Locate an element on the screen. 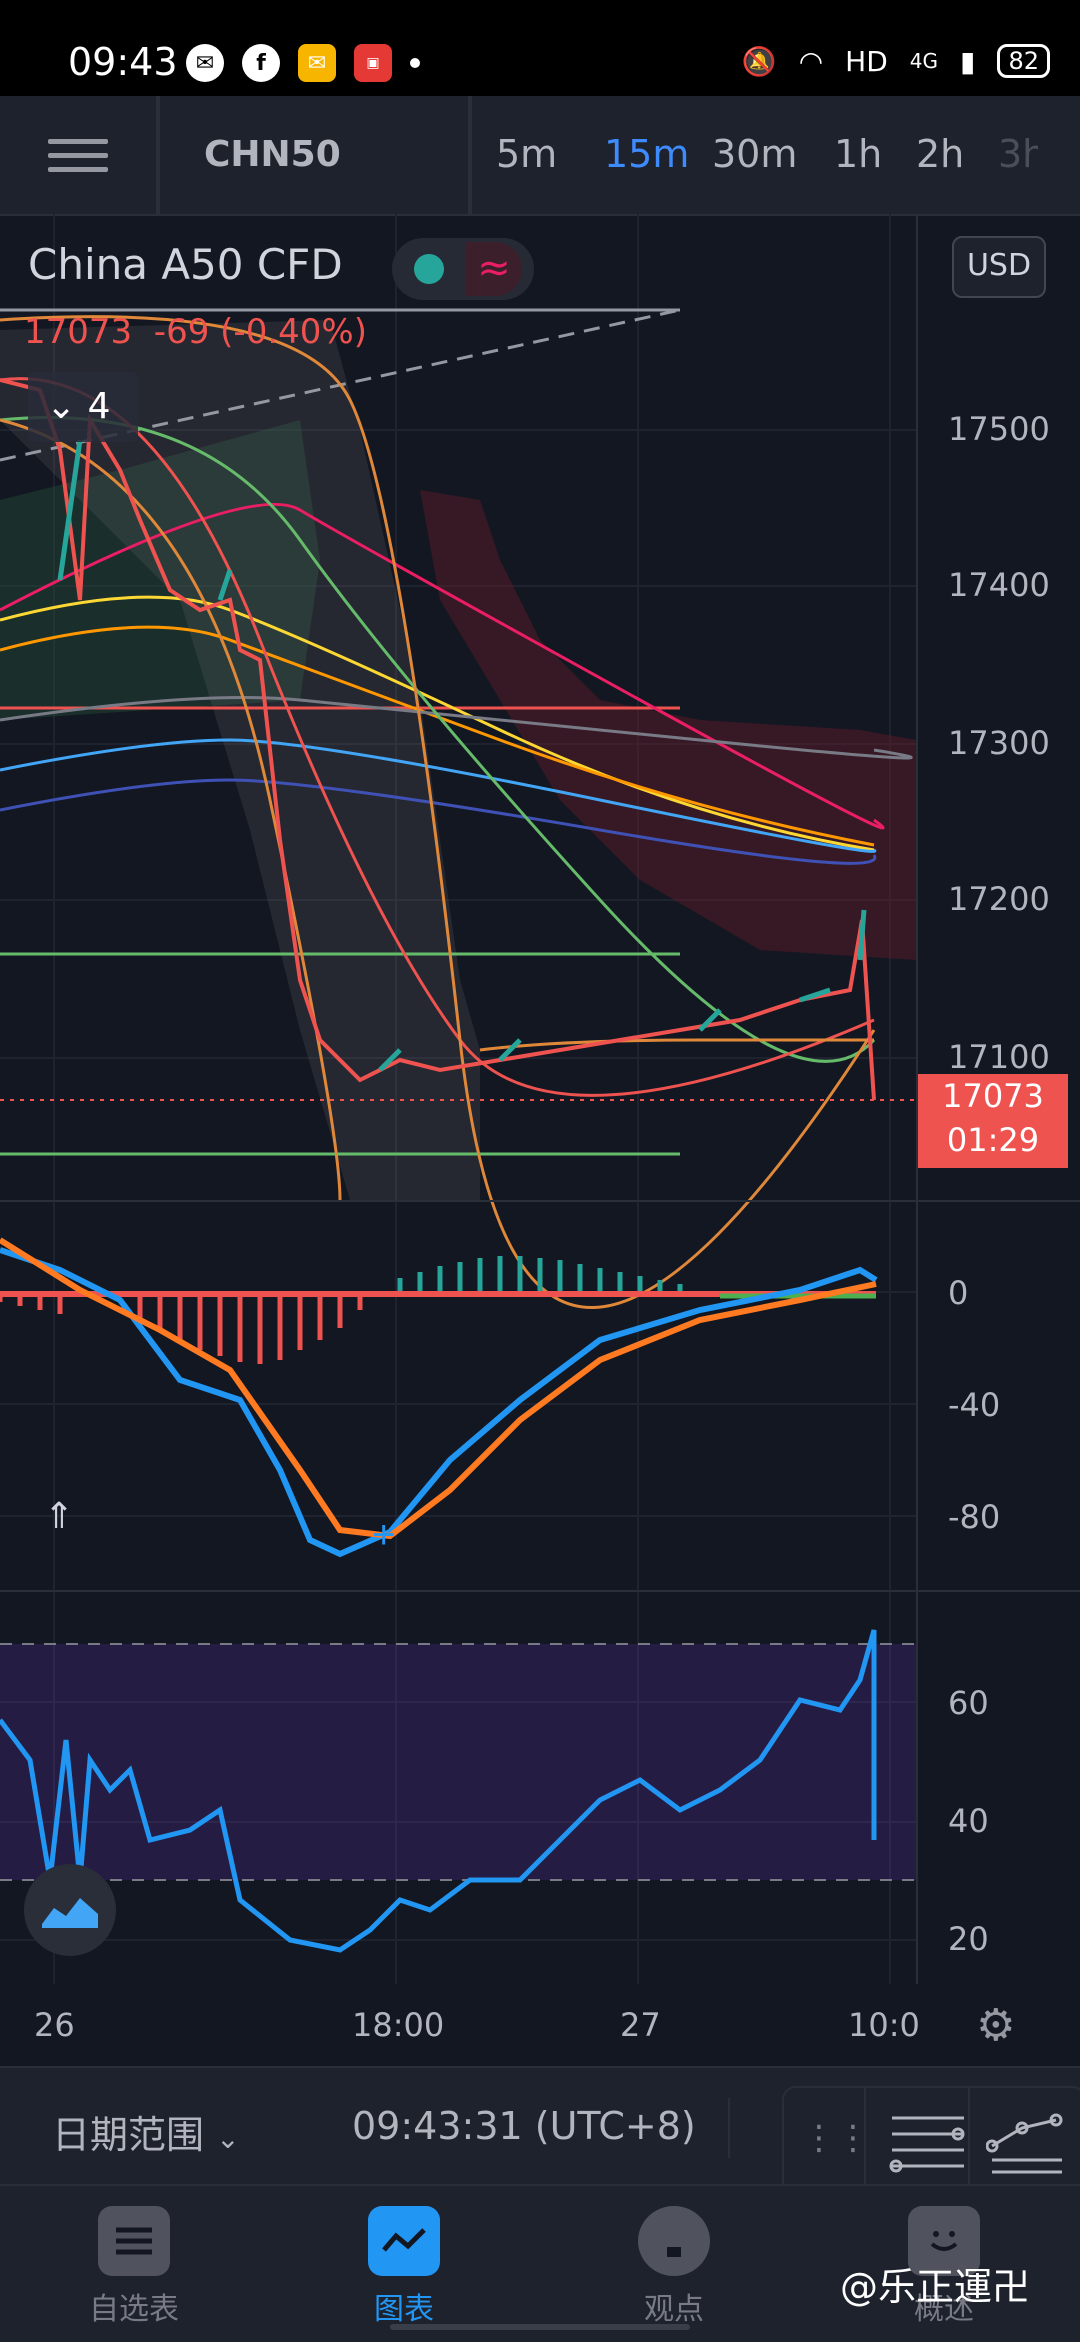 The image size is (1080, 2342). price-label: 17300 is located at coordinates (999, 743).